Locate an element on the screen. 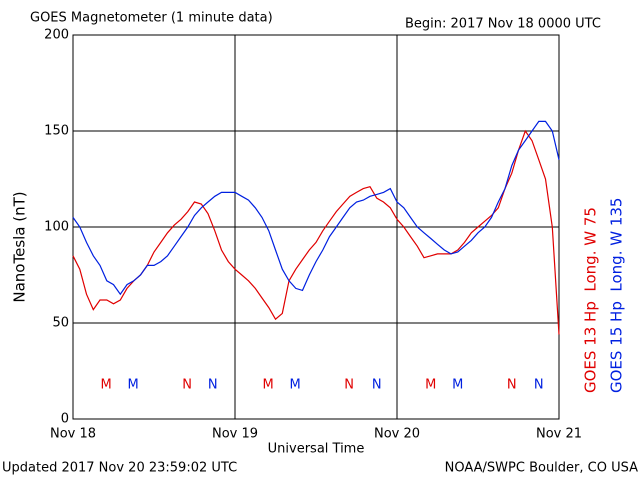  x-tick-label: Nov 21 is located at coordinates (559, 434).